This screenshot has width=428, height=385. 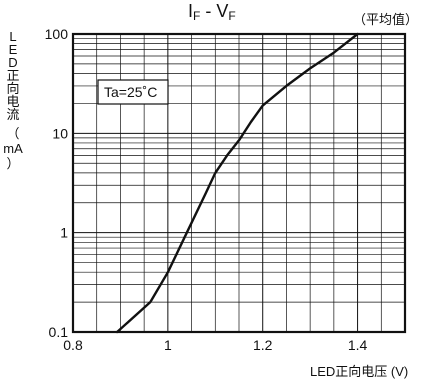 What do you see at coordinates (358, 345) in the screenshot?
I see `x-tick-label: 1.4` at bounding box center [358, 345].